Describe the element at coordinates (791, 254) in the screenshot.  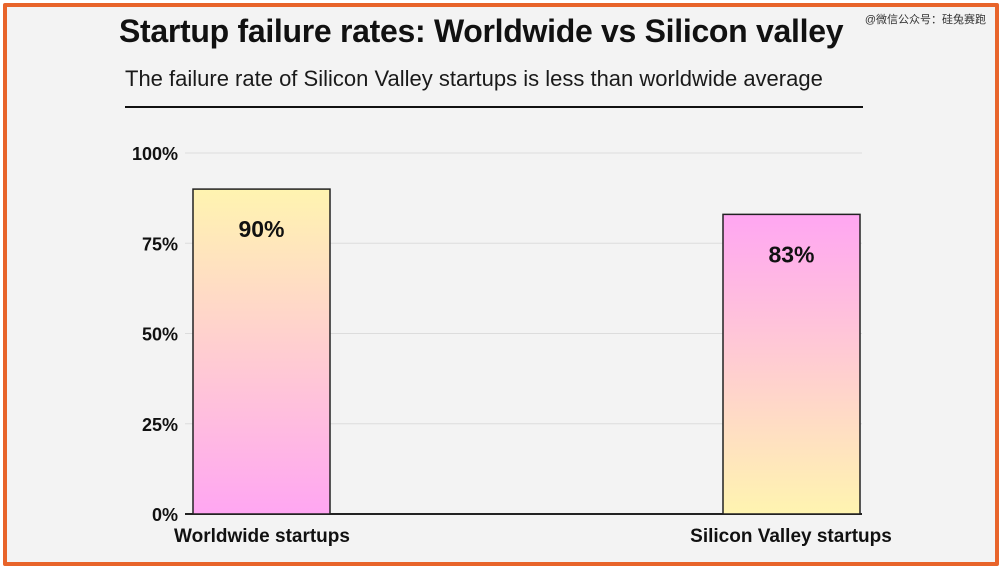
I see `bar-value-label: 83%` at that location.